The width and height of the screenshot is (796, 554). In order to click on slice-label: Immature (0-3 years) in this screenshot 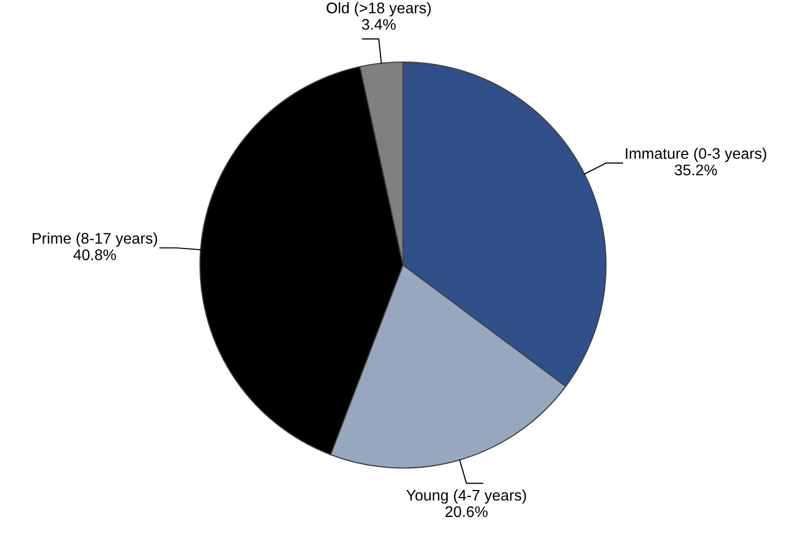, I will do `click(696, 155)`.